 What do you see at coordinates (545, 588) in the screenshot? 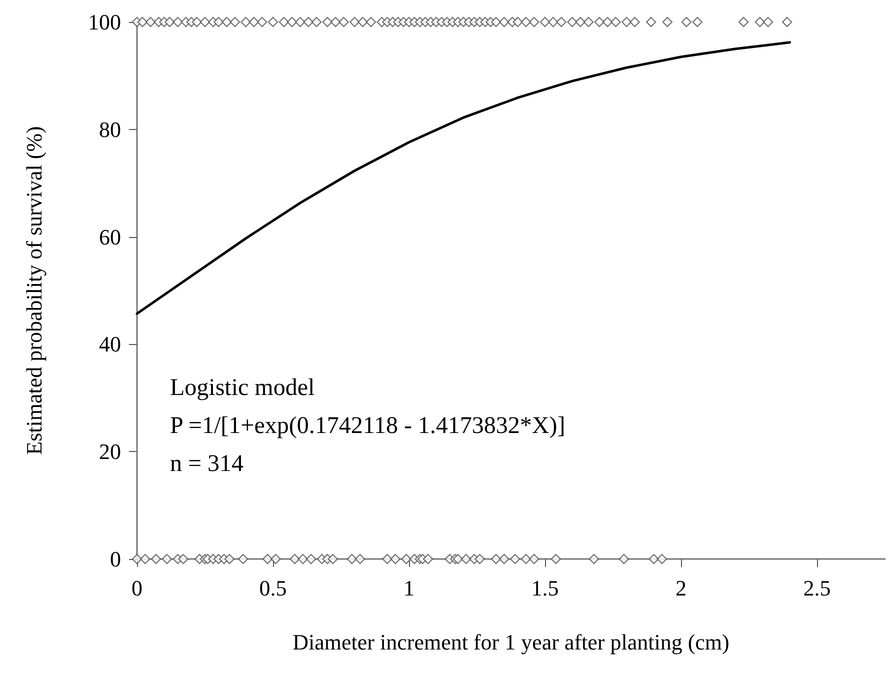
I see `x-tick-label: 1.5` at bounding box center [545, 588].